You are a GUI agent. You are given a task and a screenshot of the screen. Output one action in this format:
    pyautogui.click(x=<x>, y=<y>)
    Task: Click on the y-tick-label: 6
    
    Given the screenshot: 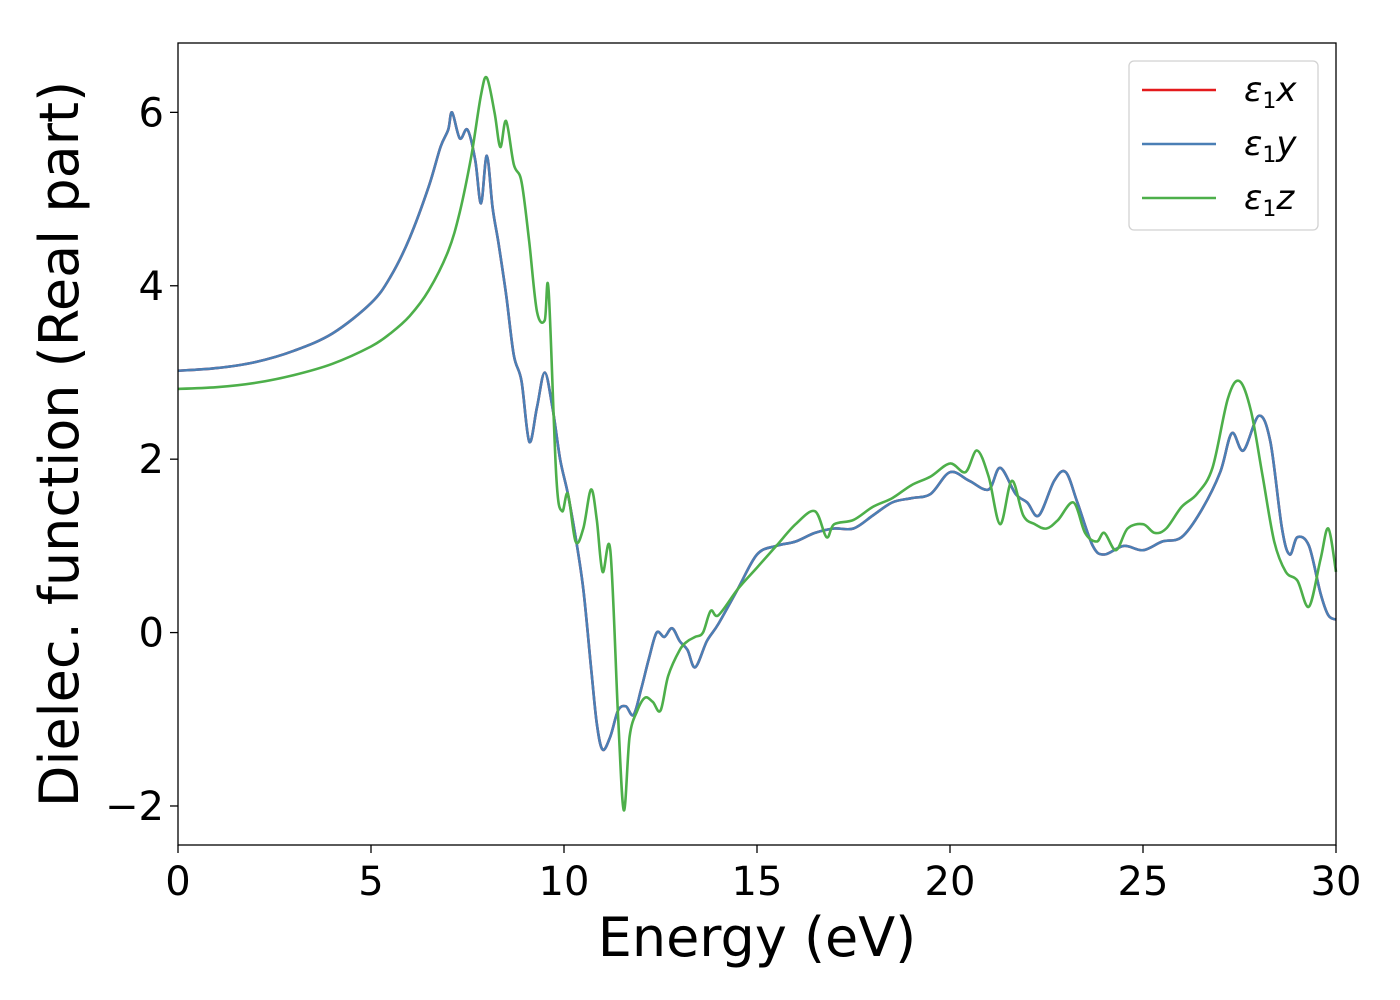 What is the action you would take?
    pyautogui.click(x=151, y=113)
    